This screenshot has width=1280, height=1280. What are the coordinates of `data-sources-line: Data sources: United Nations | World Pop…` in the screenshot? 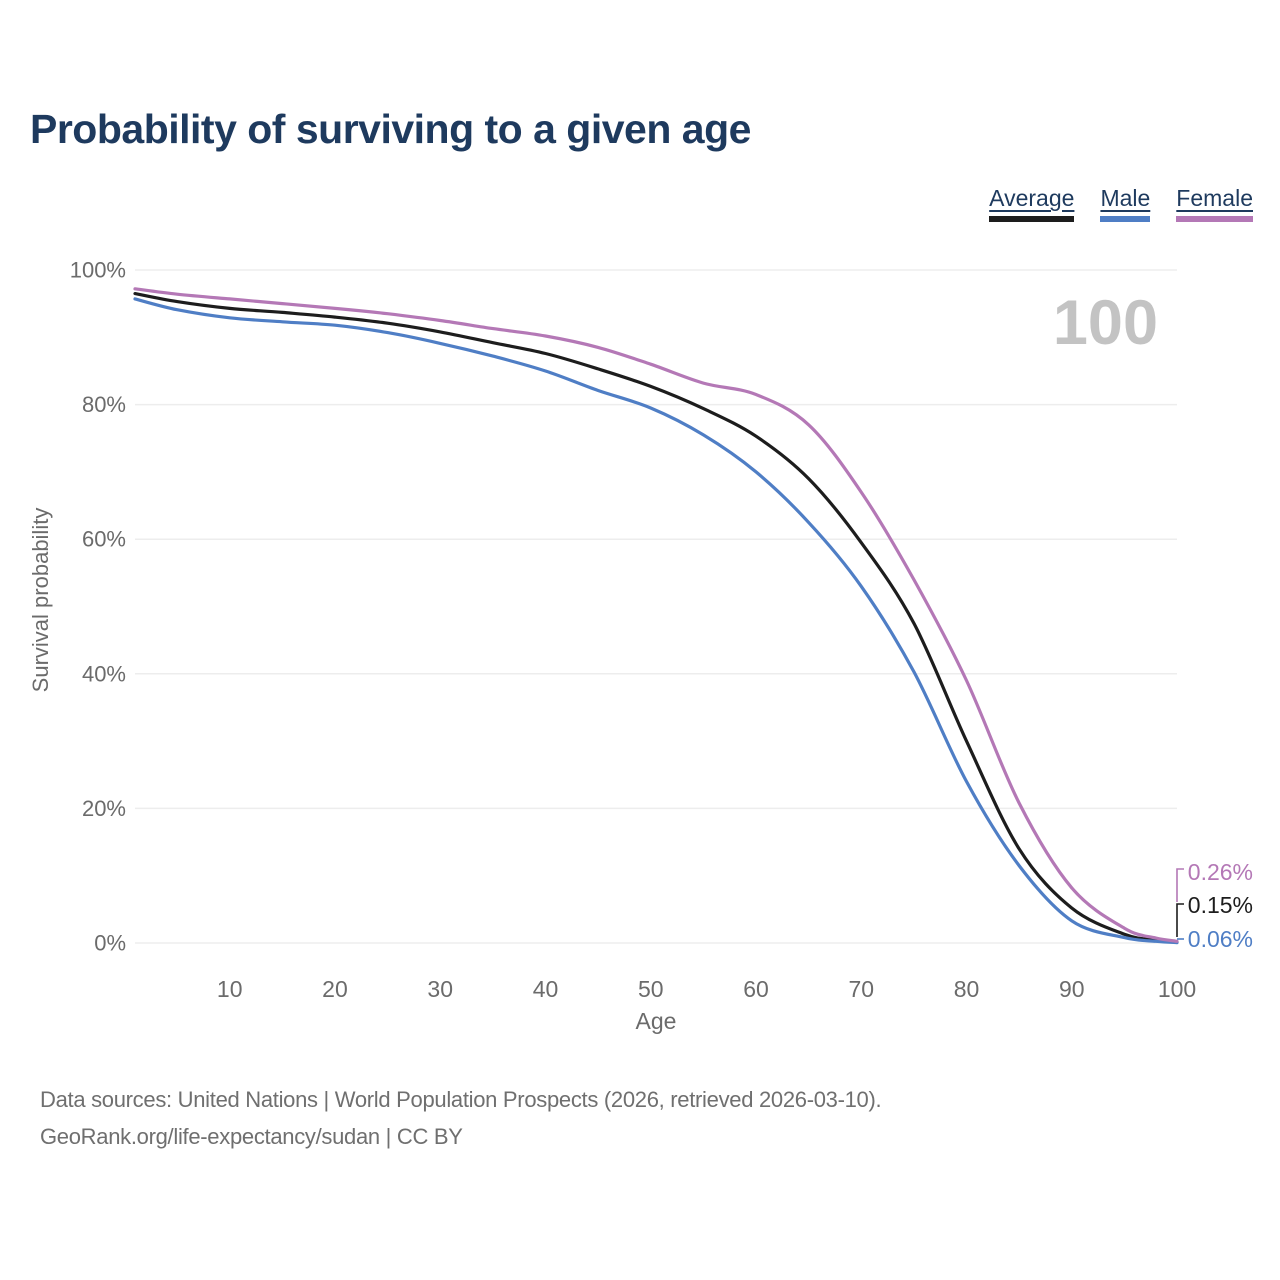 It's located at (461, 1099).